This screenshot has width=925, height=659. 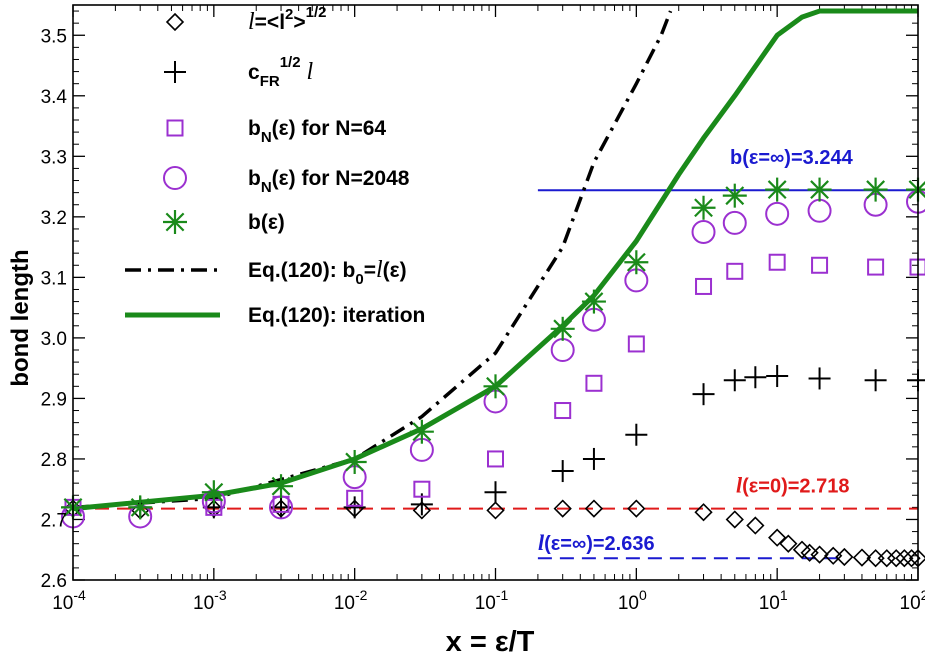 What do you see at coordinates (792, 485) in the screenshot?
I see `annotation-l_zero: l(ε=0)=2.718` at bounding box center [792, 485].